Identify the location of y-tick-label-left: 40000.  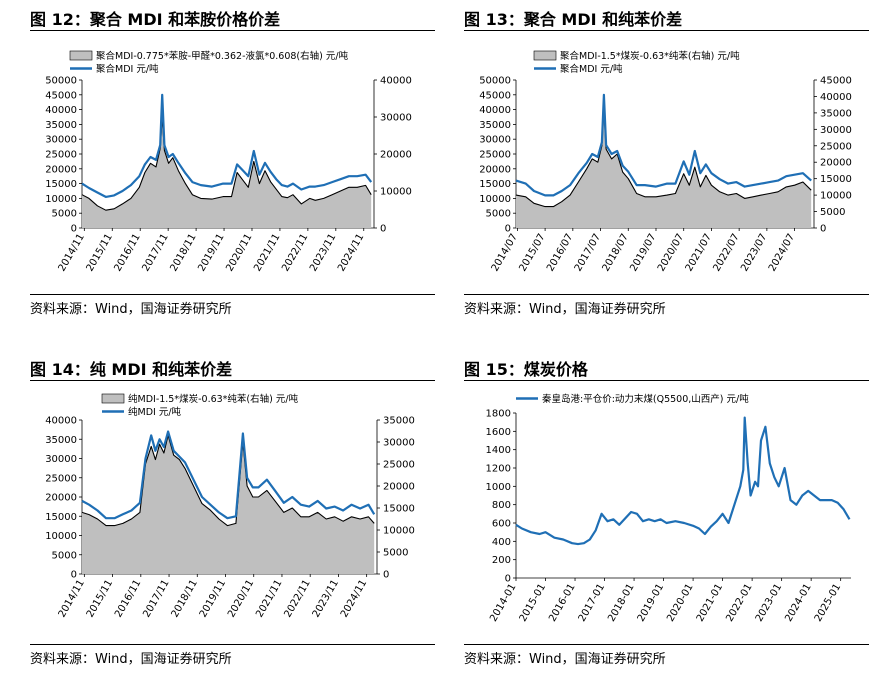
(61, 421).